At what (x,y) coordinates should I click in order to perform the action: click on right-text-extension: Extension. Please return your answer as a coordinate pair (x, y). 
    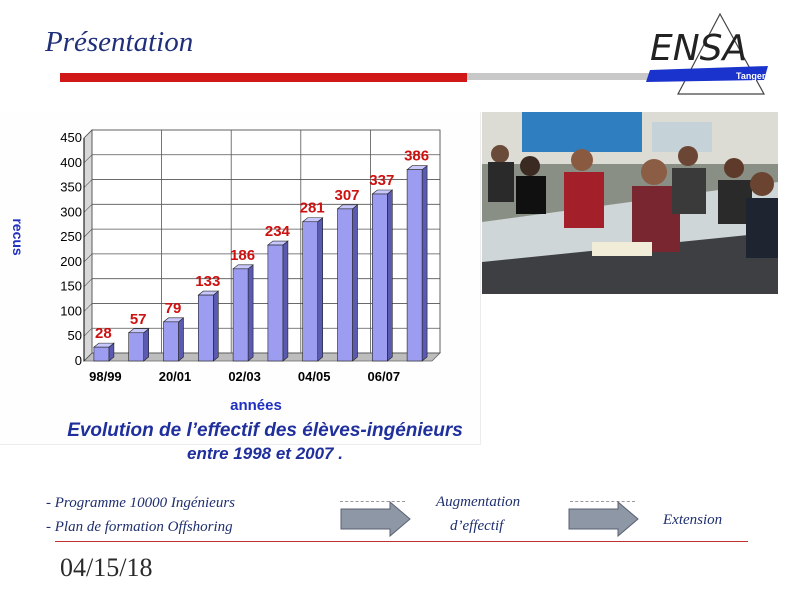
    Looking at the image, I should click on (693, 520).